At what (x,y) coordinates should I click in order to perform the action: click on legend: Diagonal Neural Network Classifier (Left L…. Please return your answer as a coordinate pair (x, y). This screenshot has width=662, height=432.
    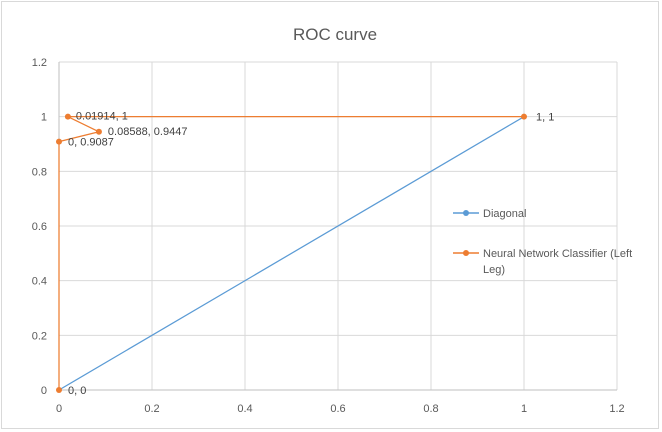
    Looking at the image, I should click on (542, 242).